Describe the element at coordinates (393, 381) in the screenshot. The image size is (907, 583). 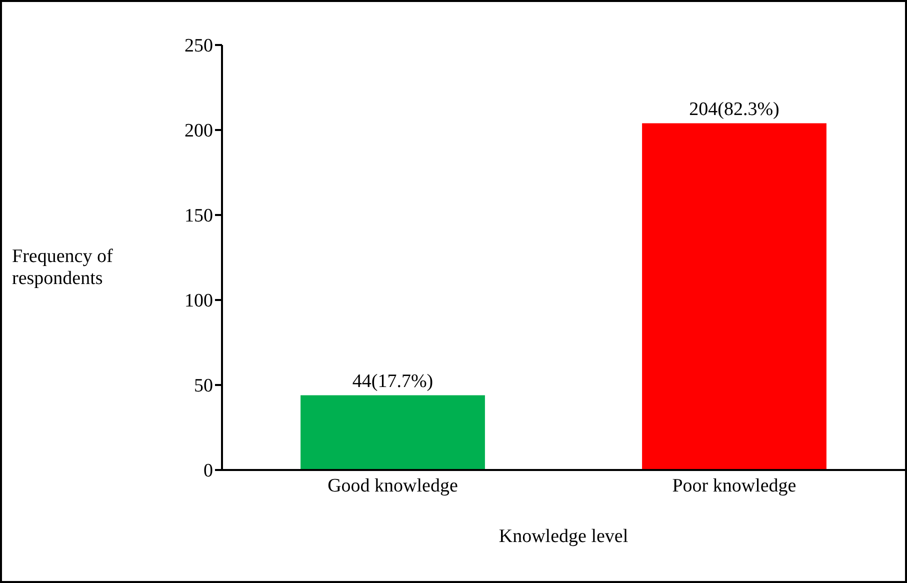
I see `data-label: 44(17.7%)` at that location.